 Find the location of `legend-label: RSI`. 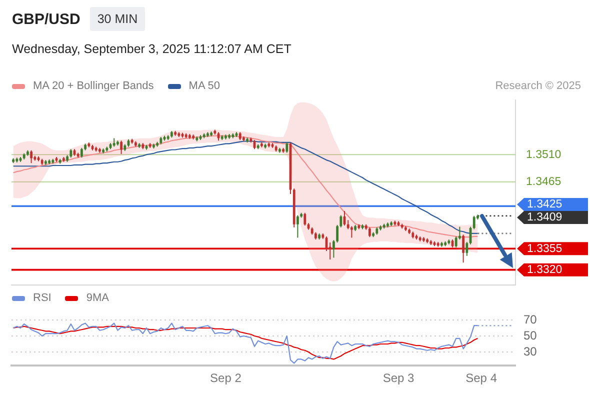

legend-label: RSI is located at coordinates (42, 298).